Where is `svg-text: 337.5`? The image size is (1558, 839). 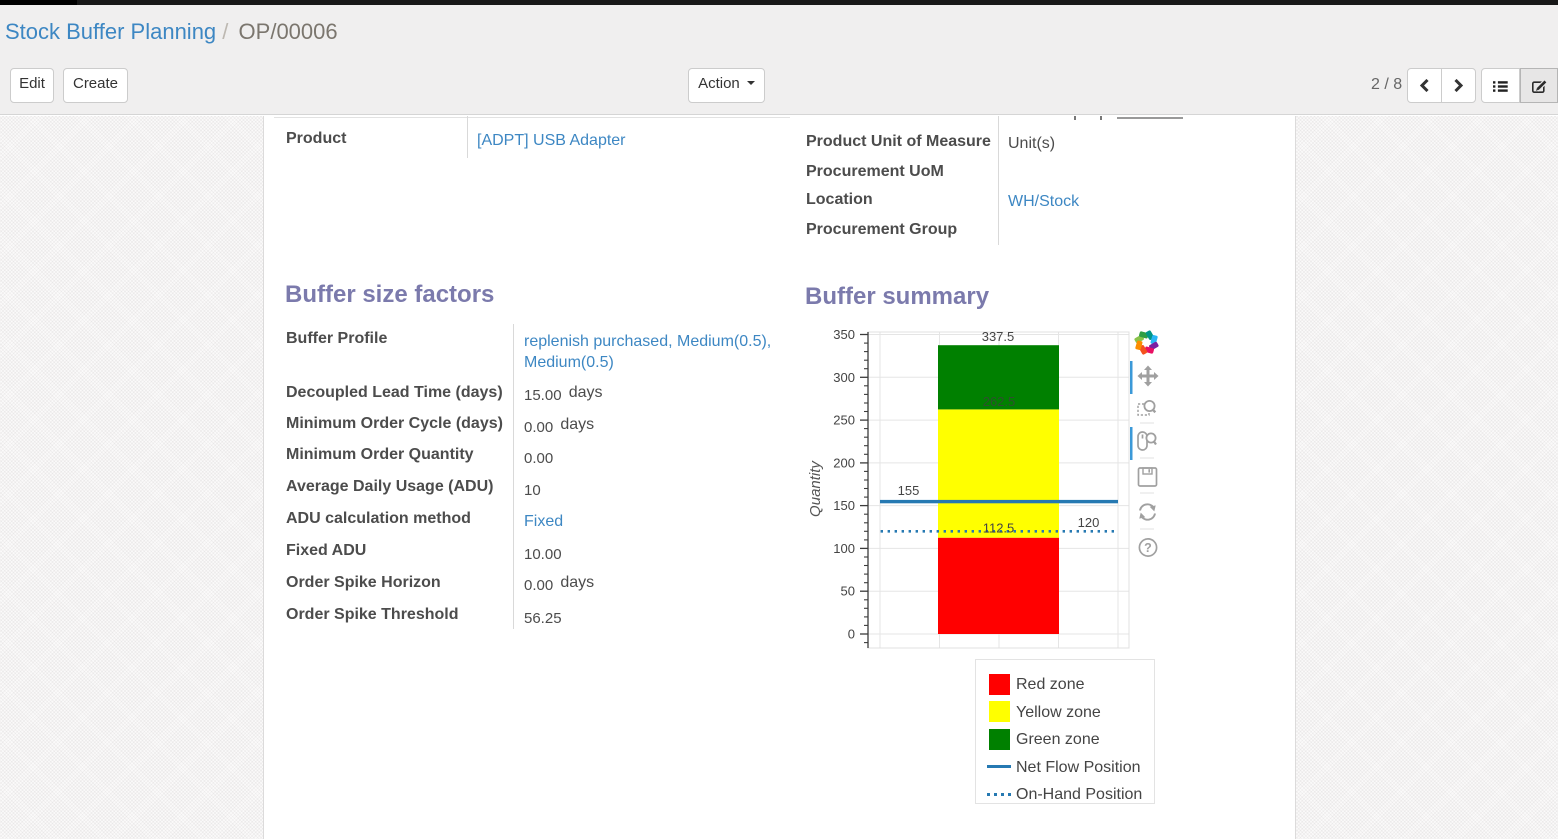
svg-text: 337.5 is located at coordinates (998, 336).